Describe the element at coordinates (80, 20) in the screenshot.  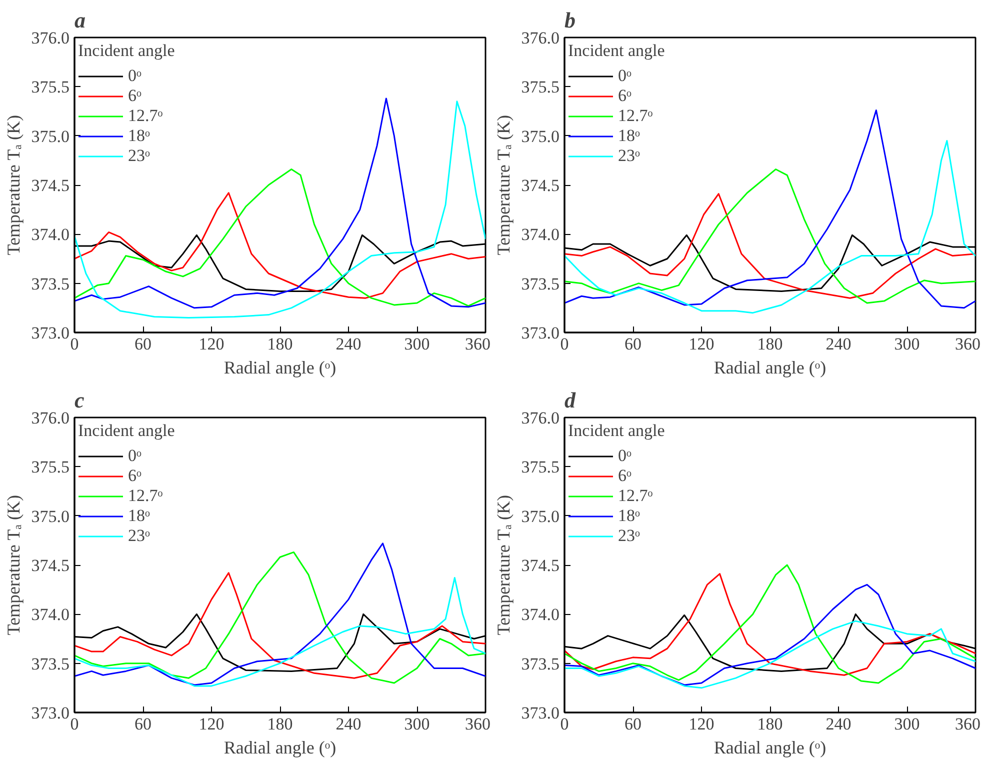
I see `chart-title: a` at that location.